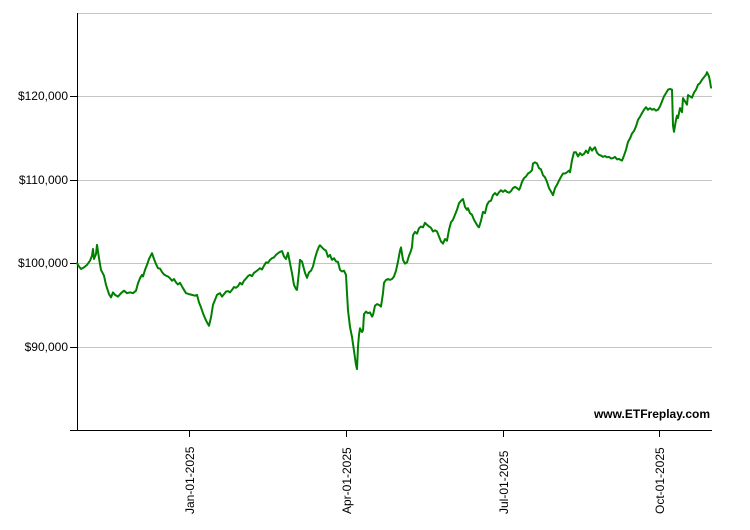  What do you see at coordinates (346, 480) in the screenshot?
I see `x-axis-label-apr: Apr-01-2025` at bounding box center [346, 480].